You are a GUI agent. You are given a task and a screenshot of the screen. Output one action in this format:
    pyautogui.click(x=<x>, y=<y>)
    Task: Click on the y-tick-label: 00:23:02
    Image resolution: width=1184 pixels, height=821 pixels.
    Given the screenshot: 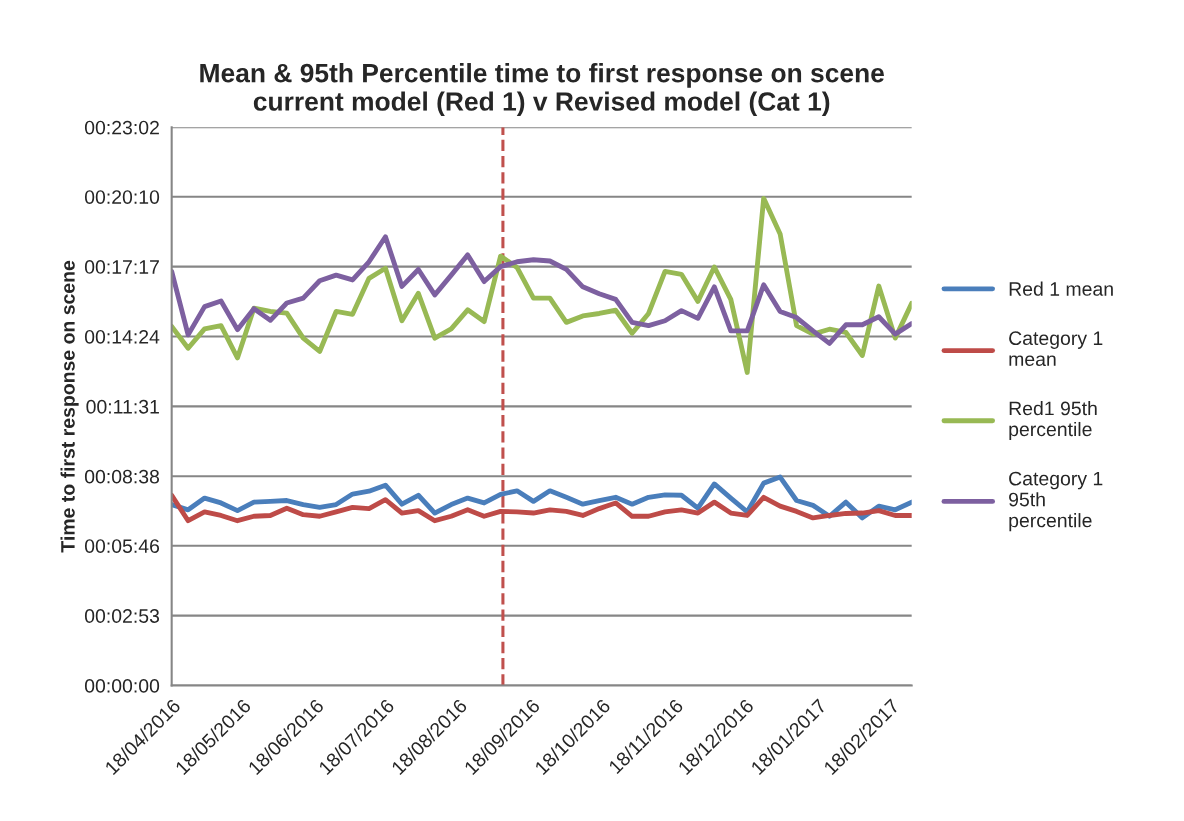 What is the action you would take?
    pyautogui.click(x=121, y=127)
    